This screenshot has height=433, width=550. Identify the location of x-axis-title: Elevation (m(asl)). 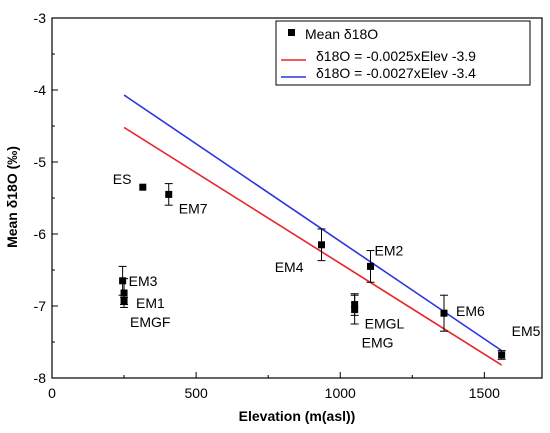
(297, 416).